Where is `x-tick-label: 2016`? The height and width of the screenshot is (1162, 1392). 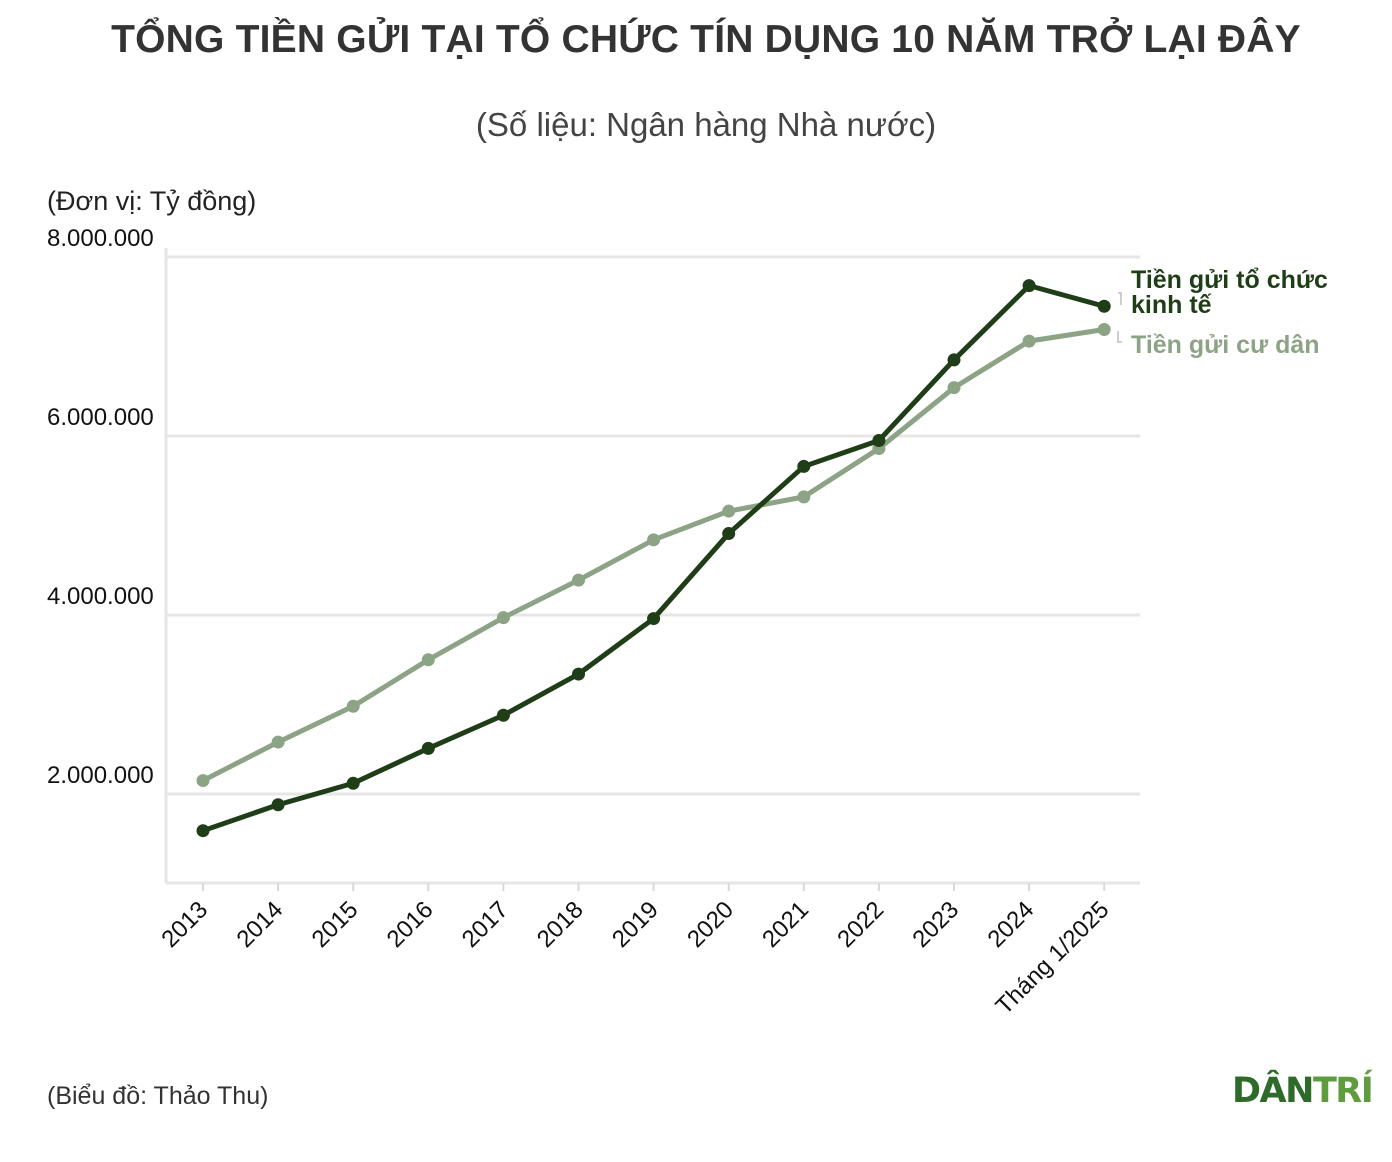 x-tick-label: 2016 is located at coordinates (410, 924).